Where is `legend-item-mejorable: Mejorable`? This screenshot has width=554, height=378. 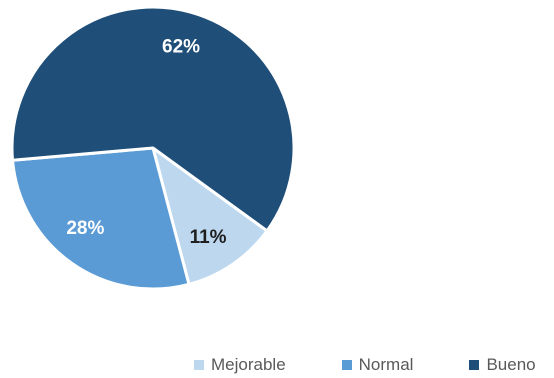
legend-item-mejorable: Mejorable is located at coordinates (240, 365).